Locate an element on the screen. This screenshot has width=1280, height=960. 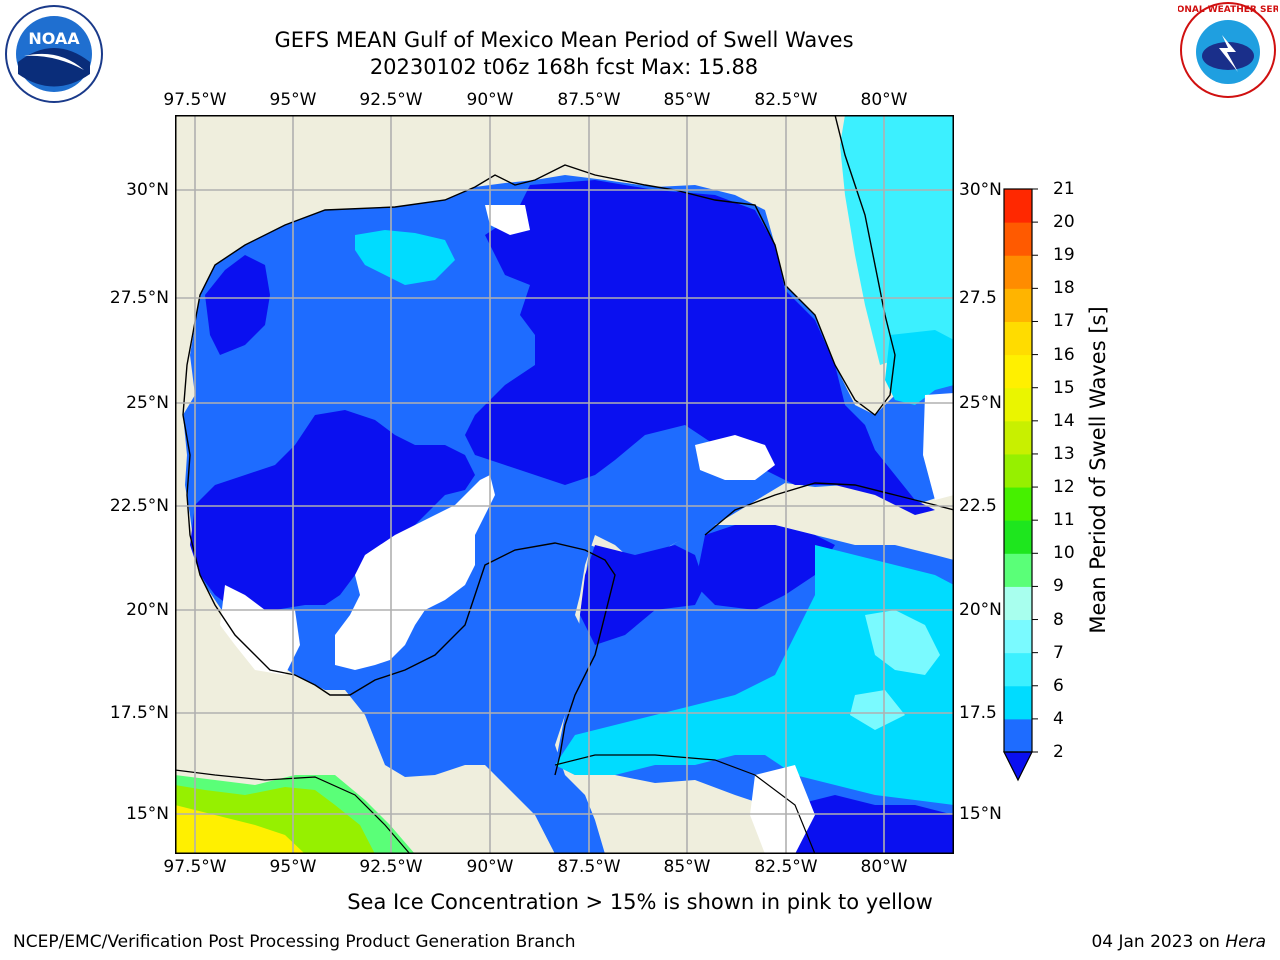
lon-tick-top: 90°W is located at coordinates (490, 100).